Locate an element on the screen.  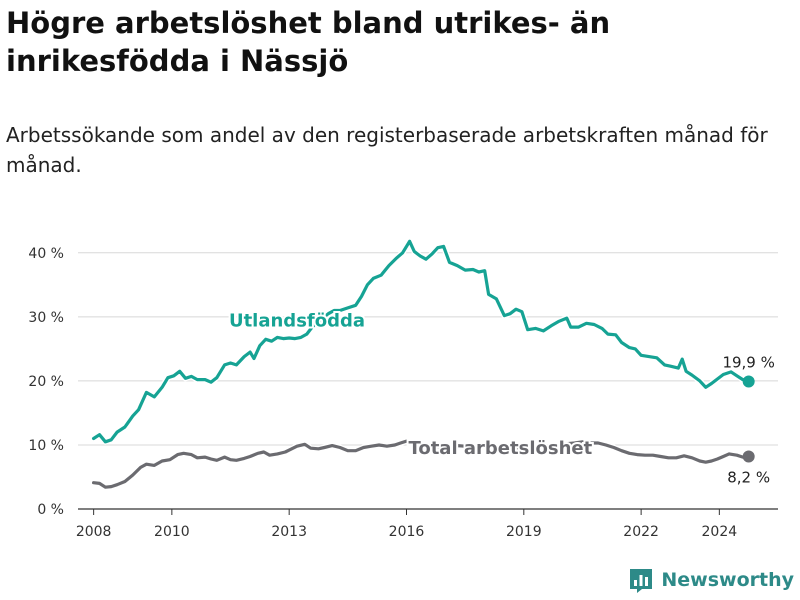
brand-logo: Newsworthy is located at coordinates (710, 580).